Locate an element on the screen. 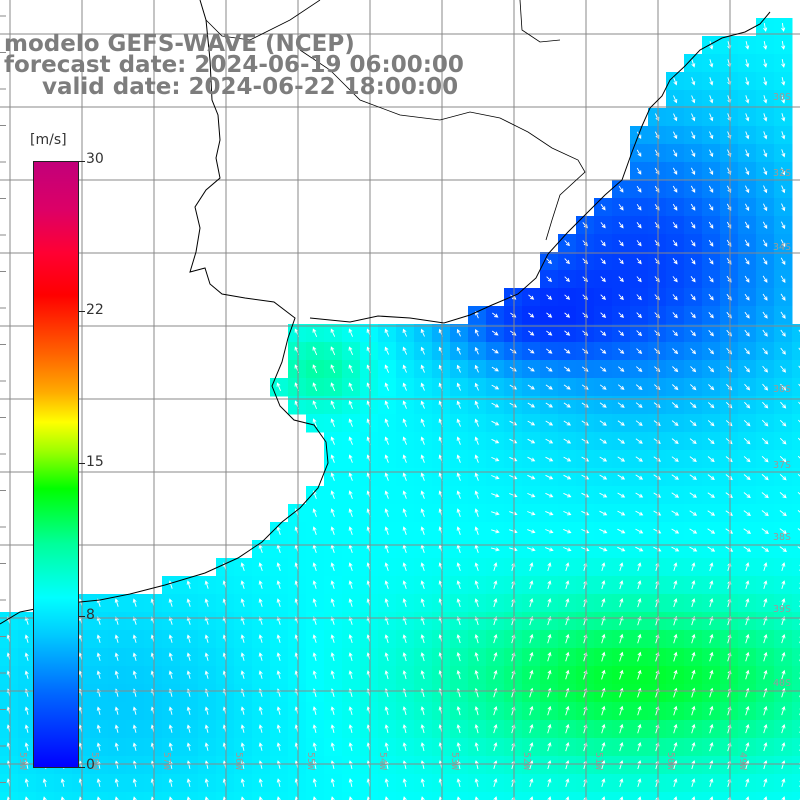  title-model: modelo GEFS-WAVE (NCEP) is located at coordinates (179, 44).